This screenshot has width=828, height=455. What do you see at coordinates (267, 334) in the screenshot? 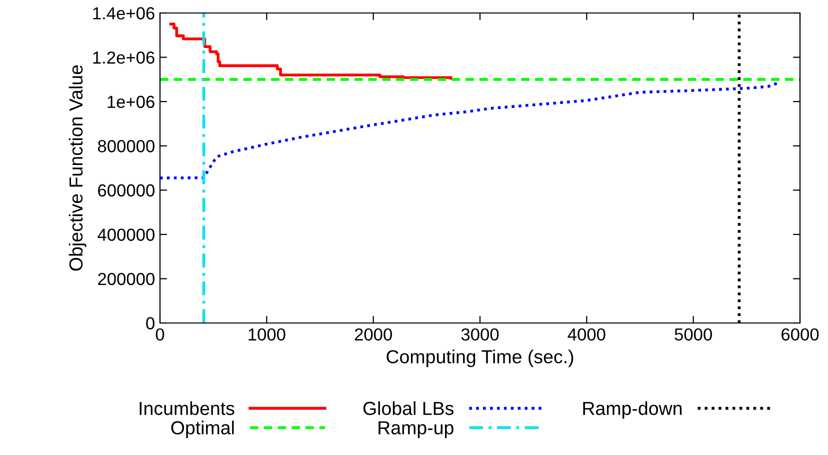
I see `x-tick-label: 1000` at bounding box center [267, 334].